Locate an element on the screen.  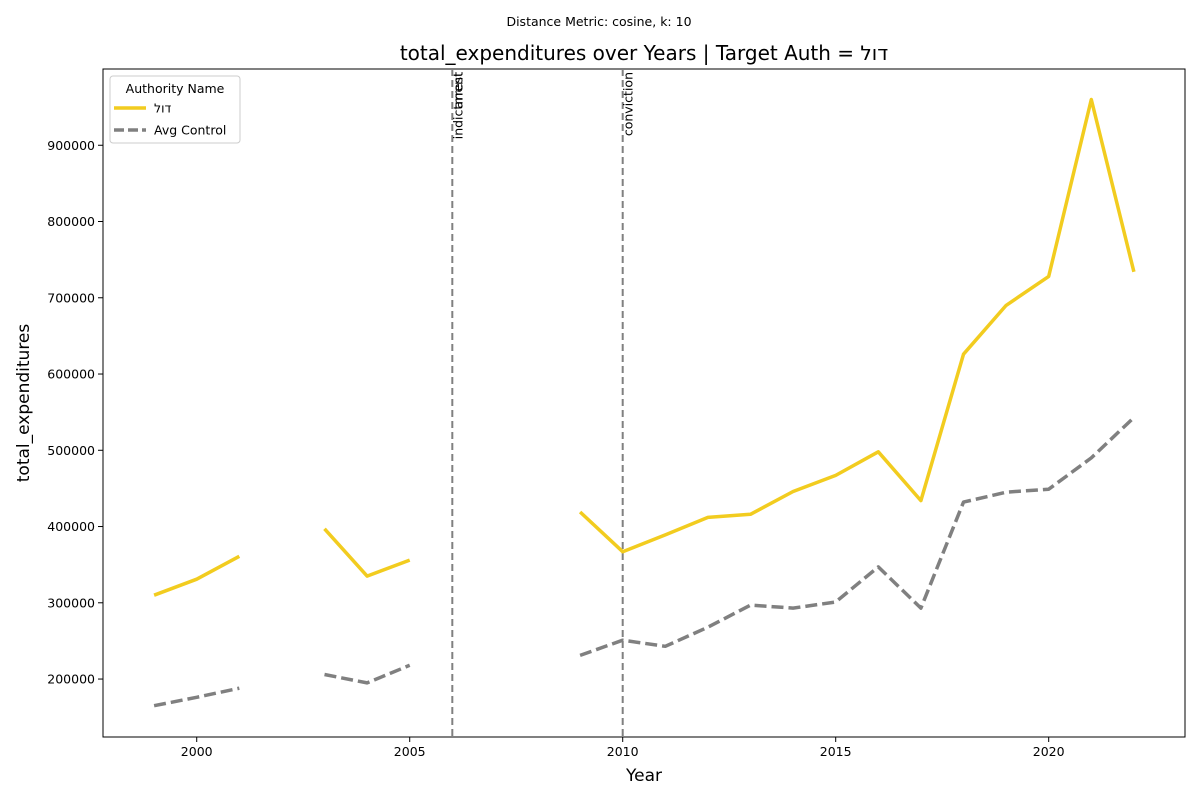
legend-box is located at coordinates (175, 109).